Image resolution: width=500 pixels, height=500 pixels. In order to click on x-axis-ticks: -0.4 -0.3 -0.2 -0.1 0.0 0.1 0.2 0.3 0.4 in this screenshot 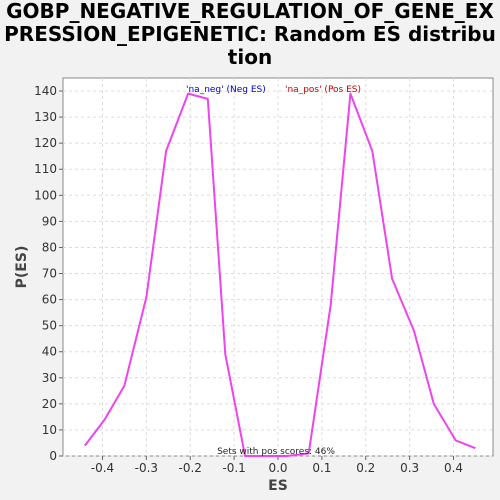, I will do `click(277, 465)`.